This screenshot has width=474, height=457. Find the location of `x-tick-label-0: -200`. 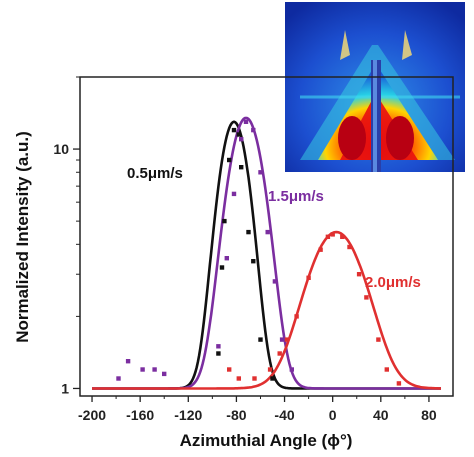

x-tick-label-0: -200 is located at coordinates (92, 415).